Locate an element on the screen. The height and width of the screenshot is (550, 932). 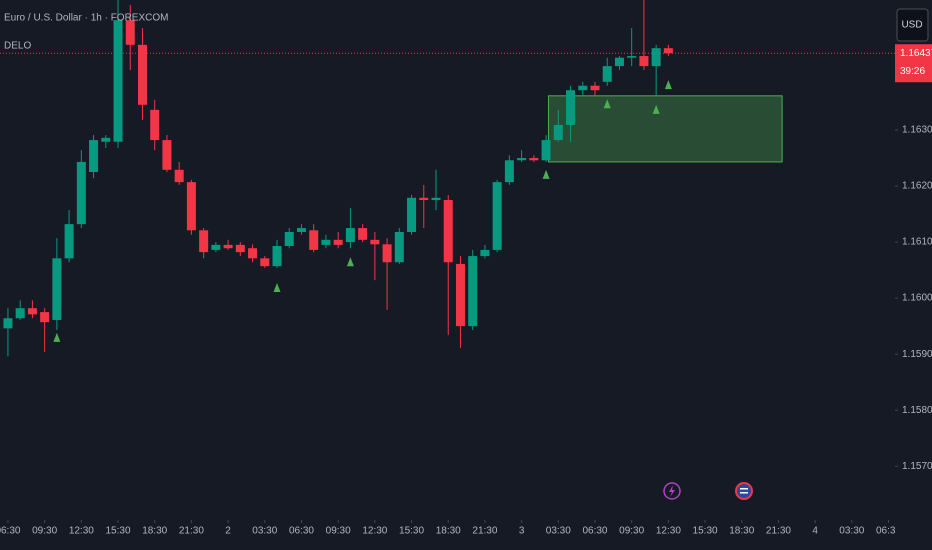
y-tick-label: 1.16000 is located at coordinates (917, 298).